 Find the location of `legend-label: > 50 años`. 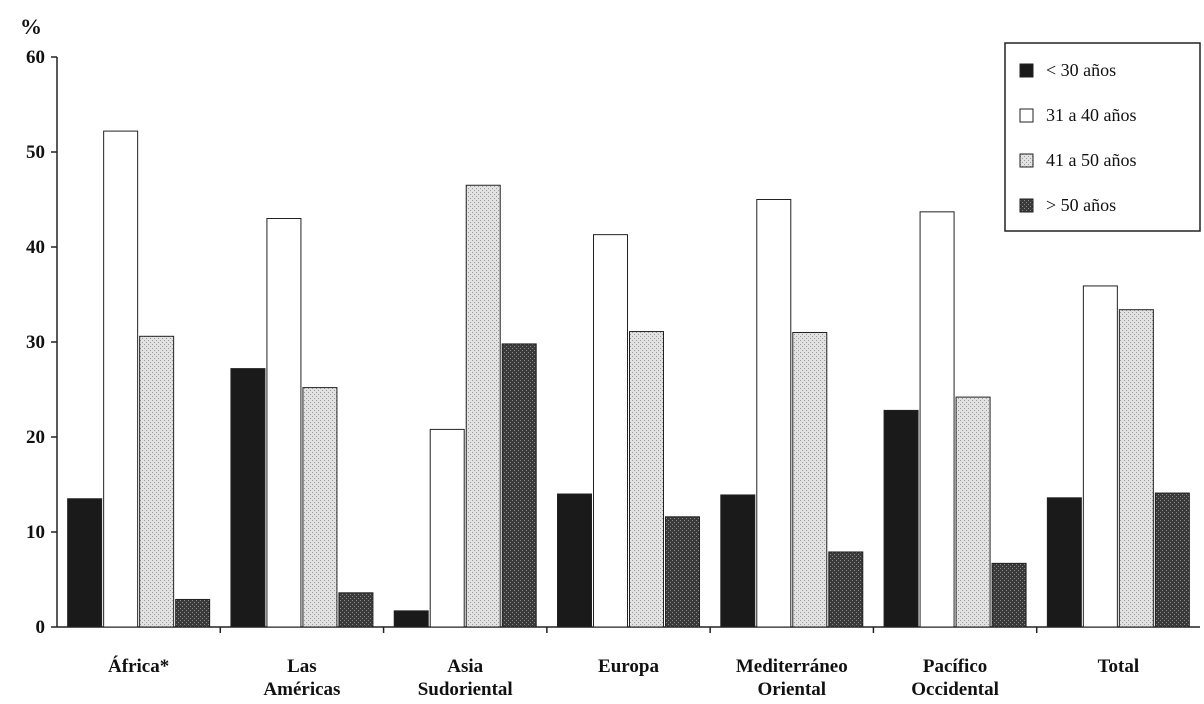

legend-label: > 50 años is located at coordinates (1081, 205).